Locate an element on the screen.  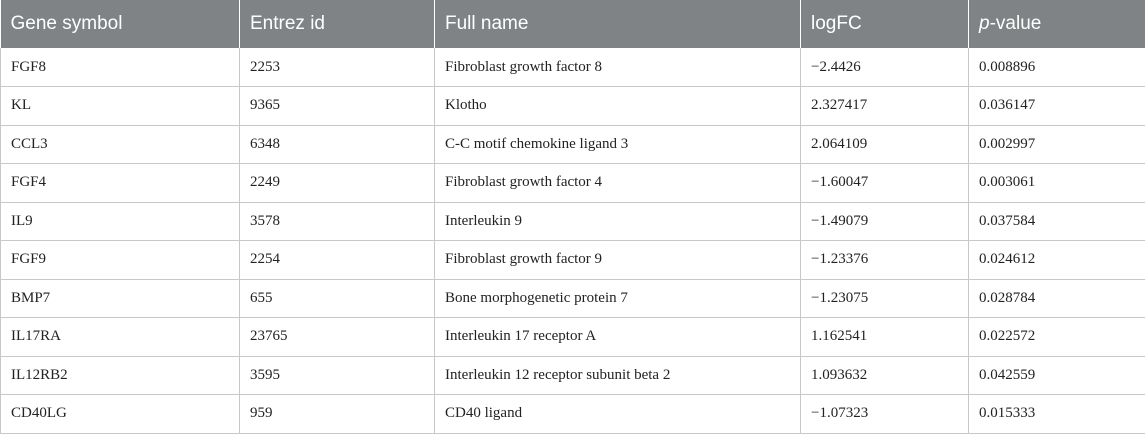
cell-entrez-id: 2249 is located at coordinates (337, 183).